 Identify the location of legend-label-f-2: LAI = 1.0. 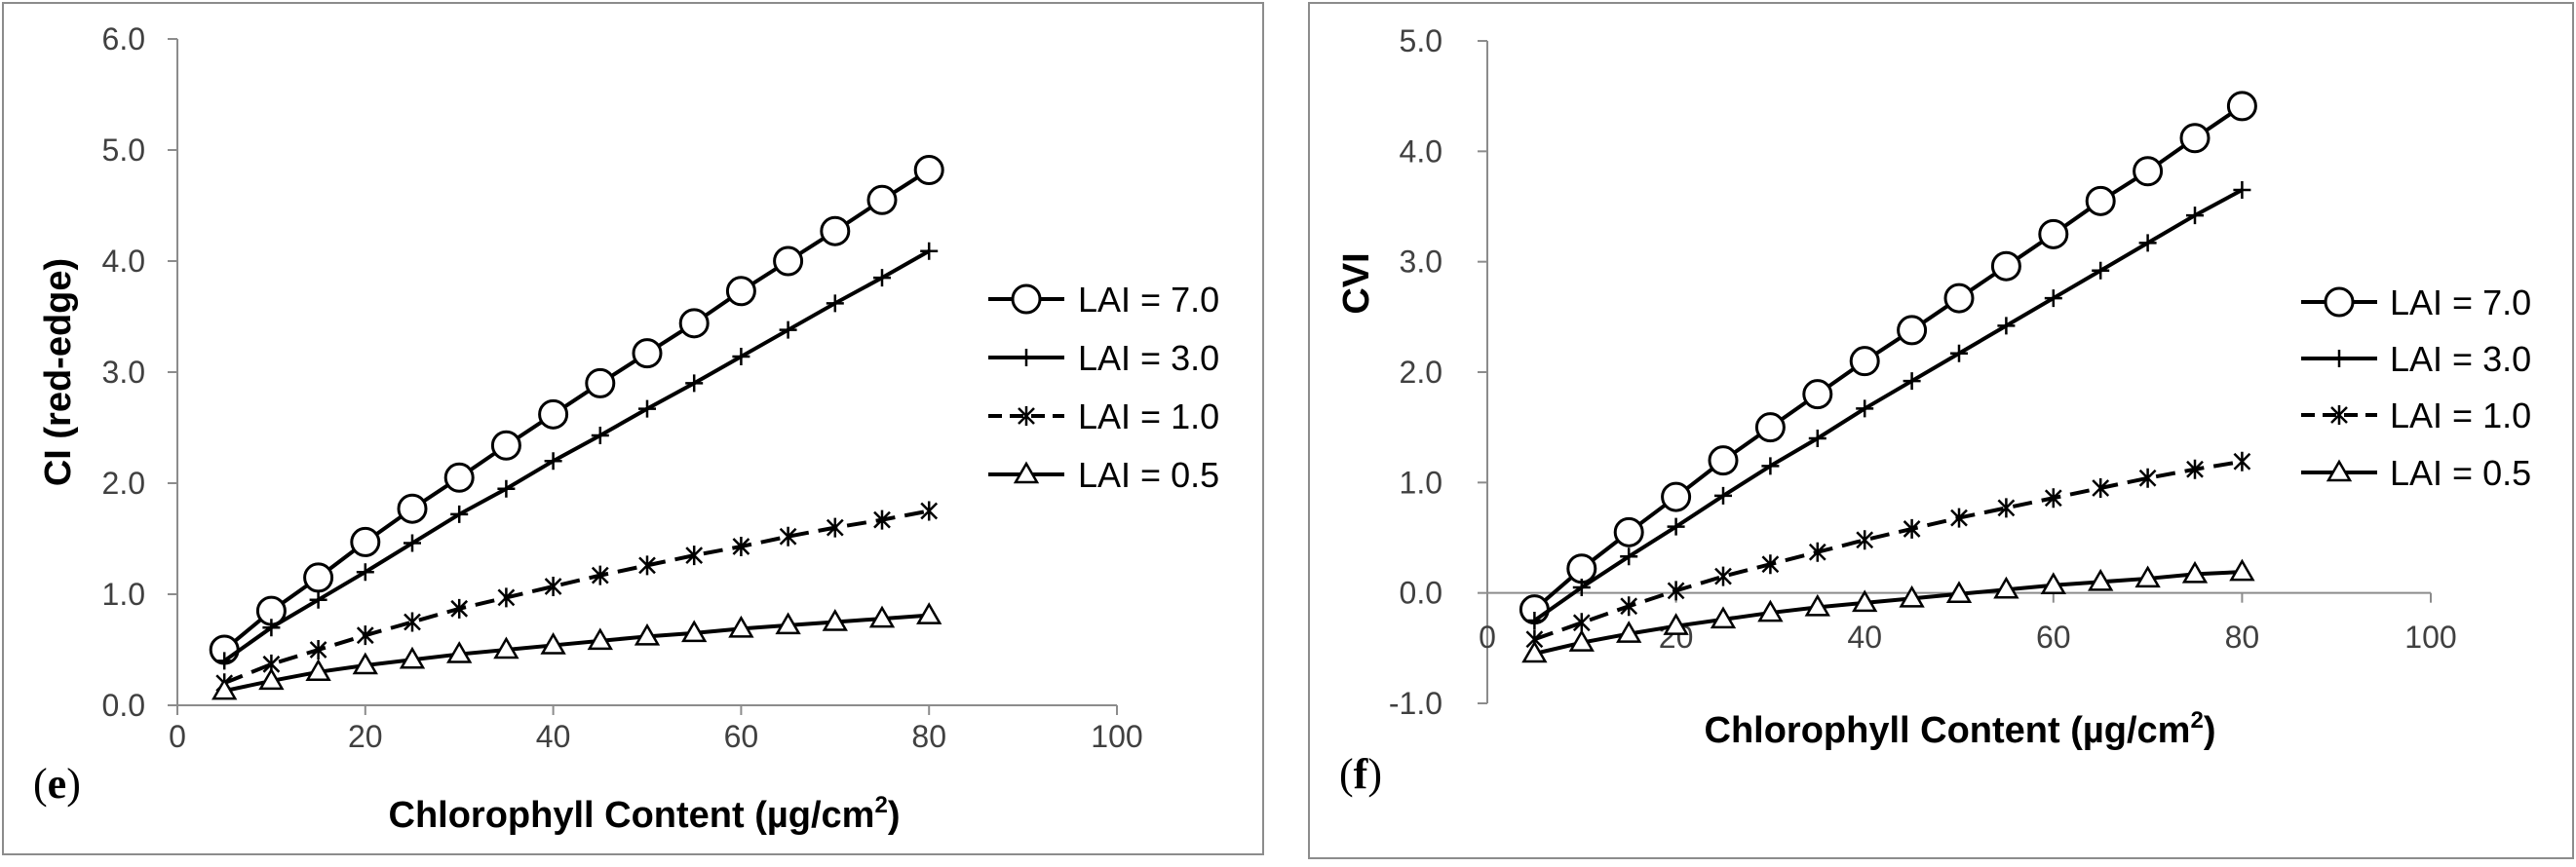
(2460, 415).